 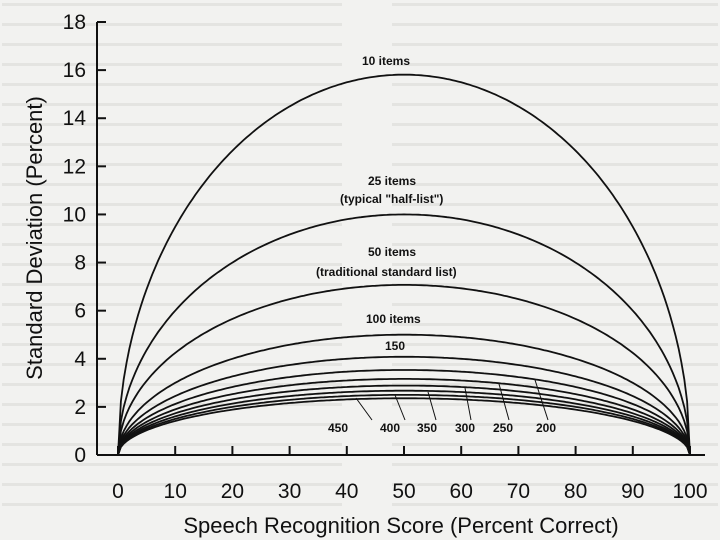 What do you see at coordinates (80, 407) in the screenshot?
I see `y-tick-label: 2` at bounding box center [80, 407].